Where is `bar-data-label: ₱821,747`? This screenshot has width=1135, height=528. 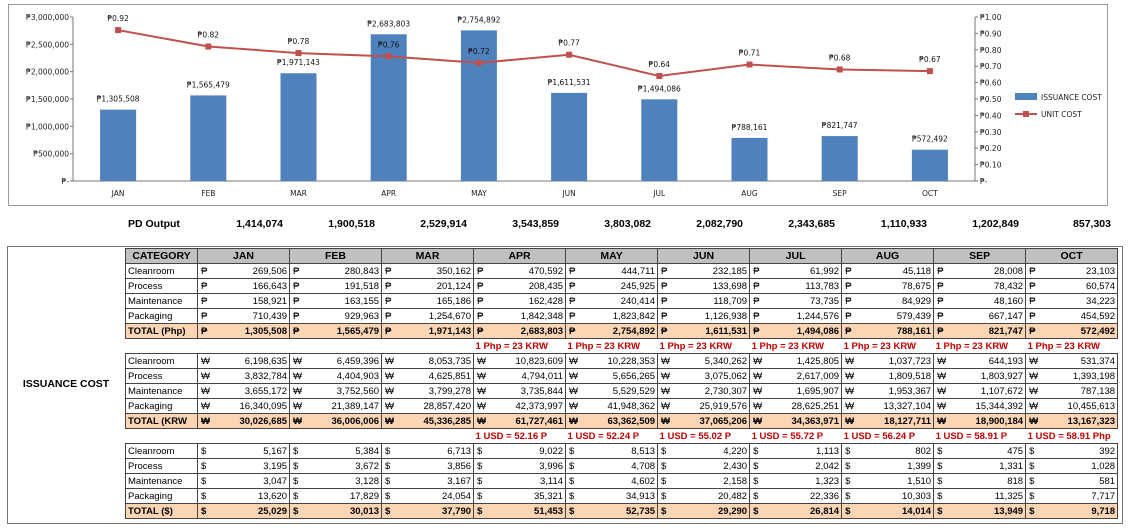 bar-data-label: ₱821,747 is located at coordinates (840, 125).